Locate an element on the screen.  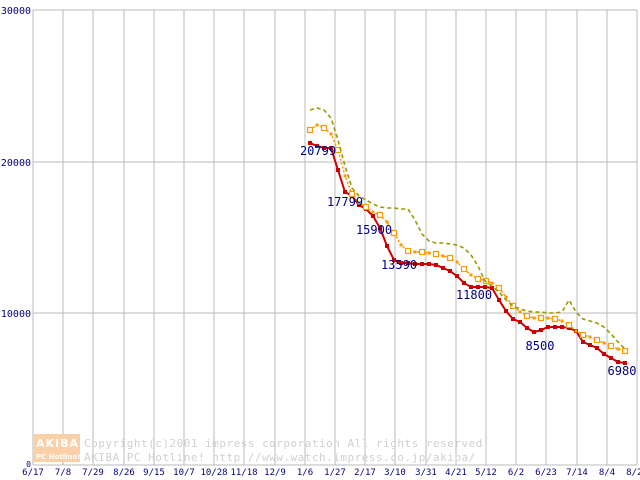
x-axis-tick-label: 6/17 is located at coordinates (33, 473).